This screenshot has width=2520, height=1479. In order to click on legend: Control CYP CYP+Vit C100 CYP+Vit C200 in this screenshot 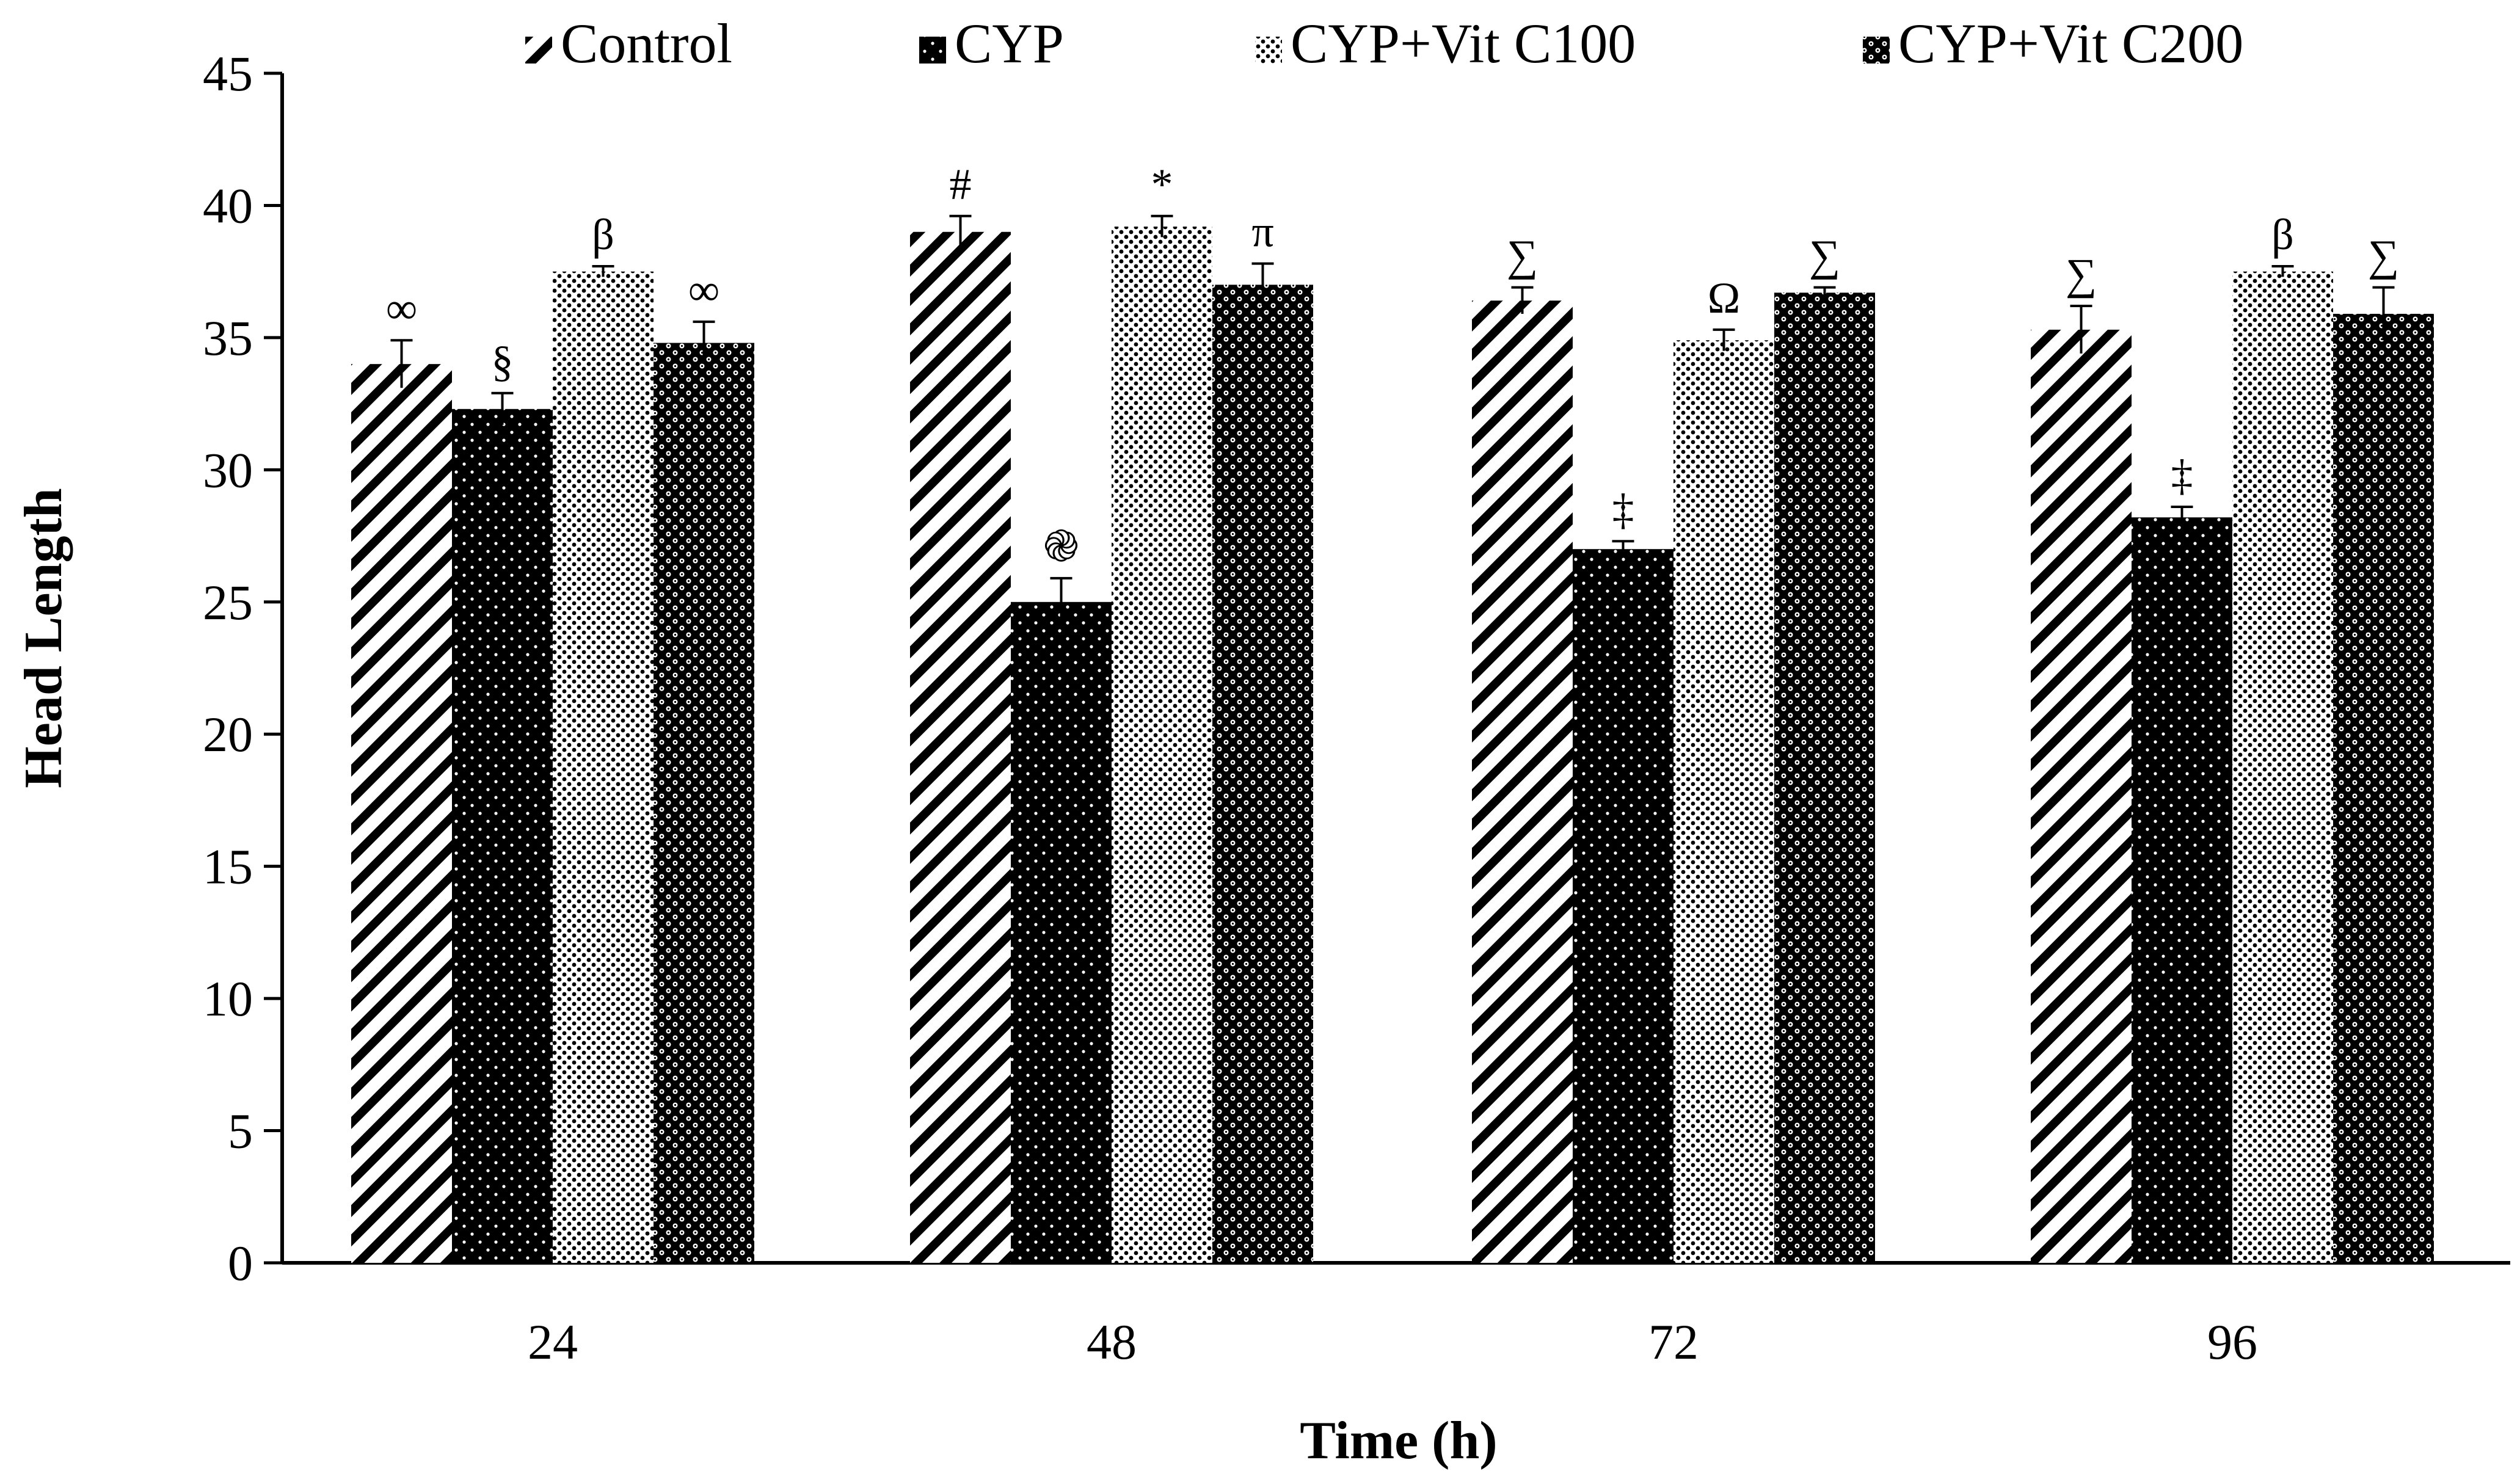, I will do `click(1384, 43)`.